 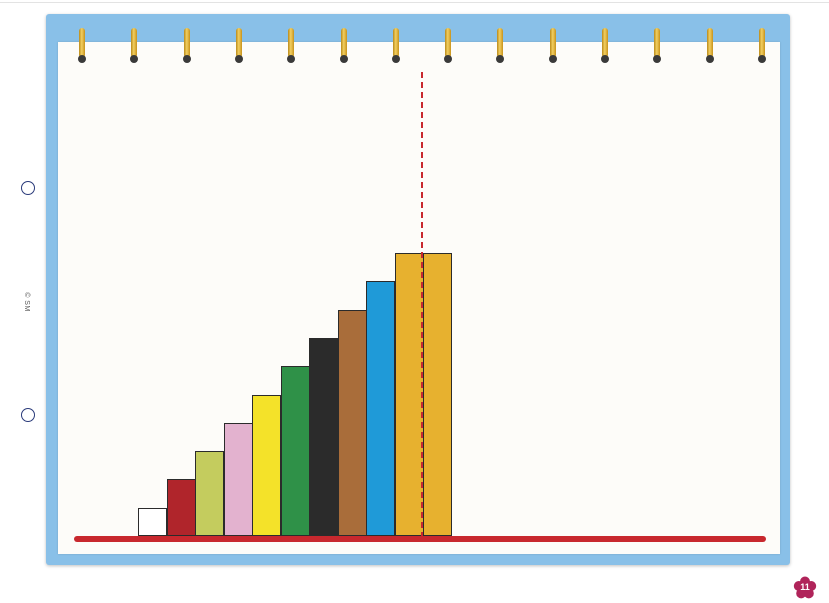 I want to click on binder-hole-top, so click(x=28, y=188).